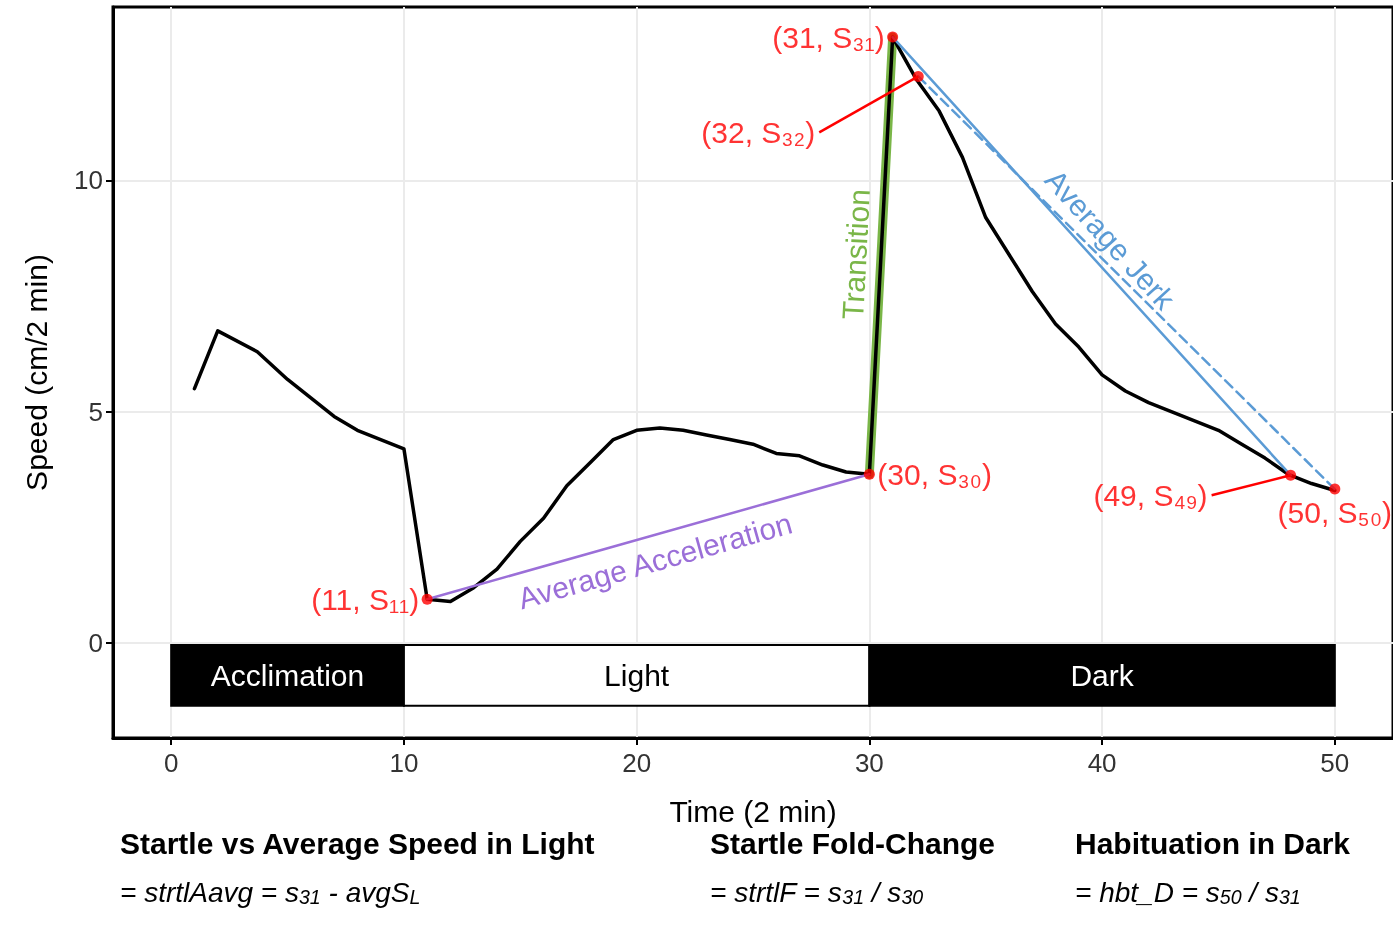  I want to click on y-tick-label: 10, so click(88, 180).